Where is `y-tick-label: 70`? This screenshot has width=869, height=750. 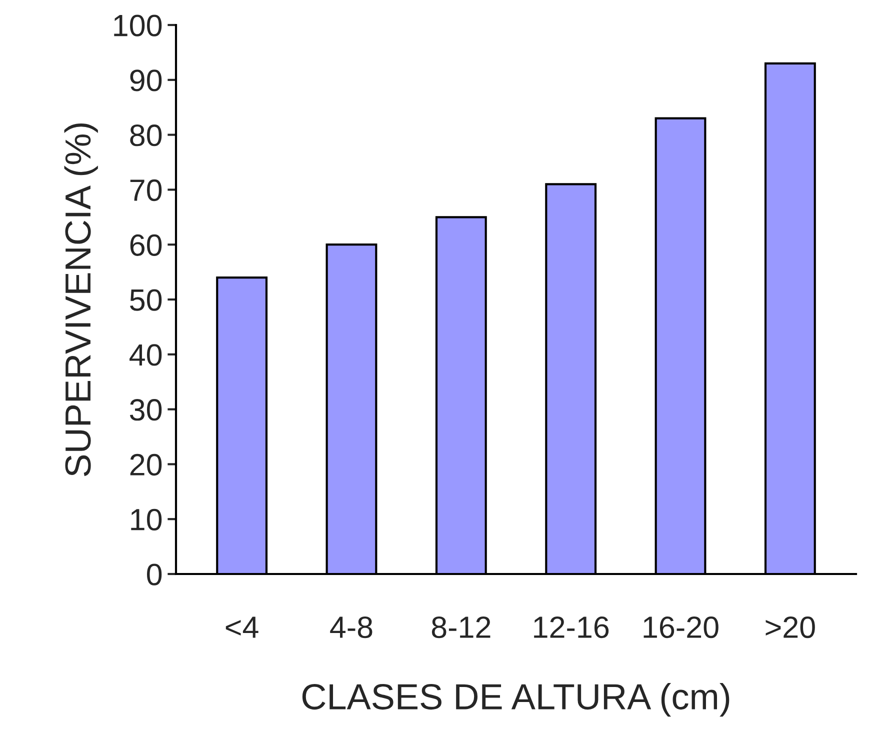
y-tick-label: 70 is located at coordinates (146, 190).